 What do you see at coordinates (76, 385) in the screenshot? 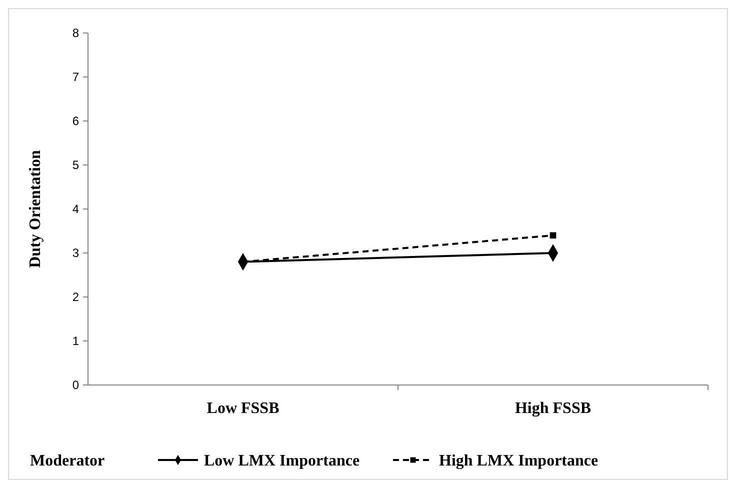
I see `y-tick-label: 0` at bounding box center [76, 385].